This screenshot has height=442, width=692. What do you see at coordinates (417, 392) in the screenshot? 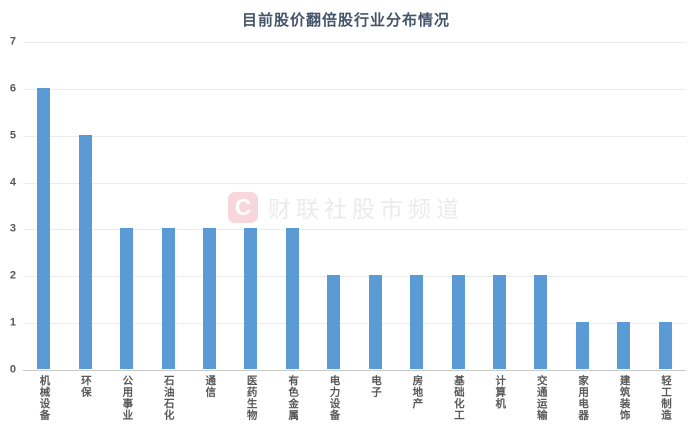
I see `x-category-label: 房地产` at bounding box center [417, 392].